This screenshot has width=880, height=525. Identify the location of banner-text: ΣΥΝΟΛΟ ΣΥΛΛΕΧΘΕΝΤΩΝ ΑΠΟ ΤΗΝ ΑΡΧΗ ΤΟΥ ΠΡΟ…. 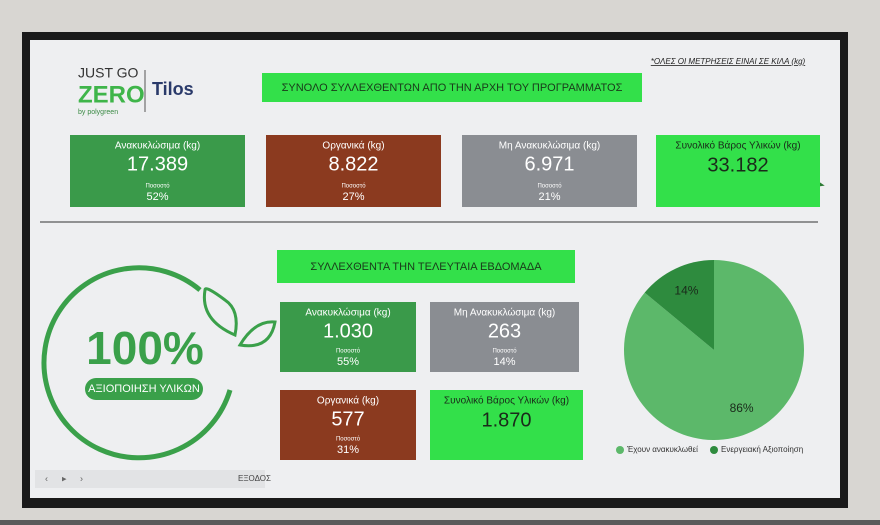
(452, 88).